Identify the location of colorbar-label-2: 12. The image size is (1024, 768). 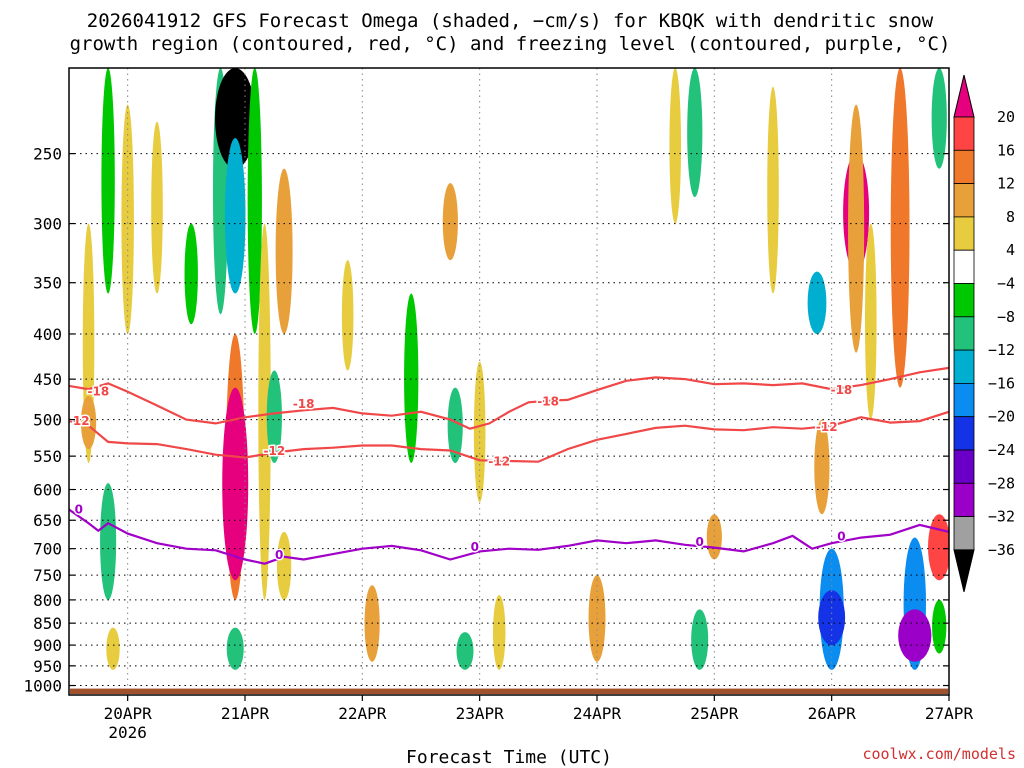
(1006, 184).